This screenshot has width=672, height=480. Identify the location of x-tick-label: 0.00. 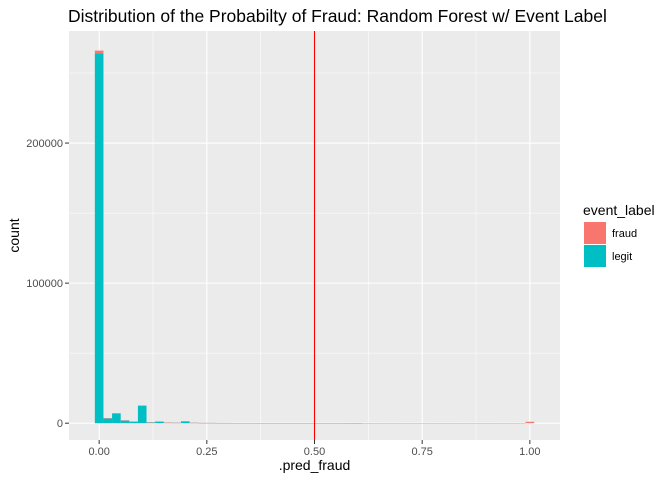
(98, 452).